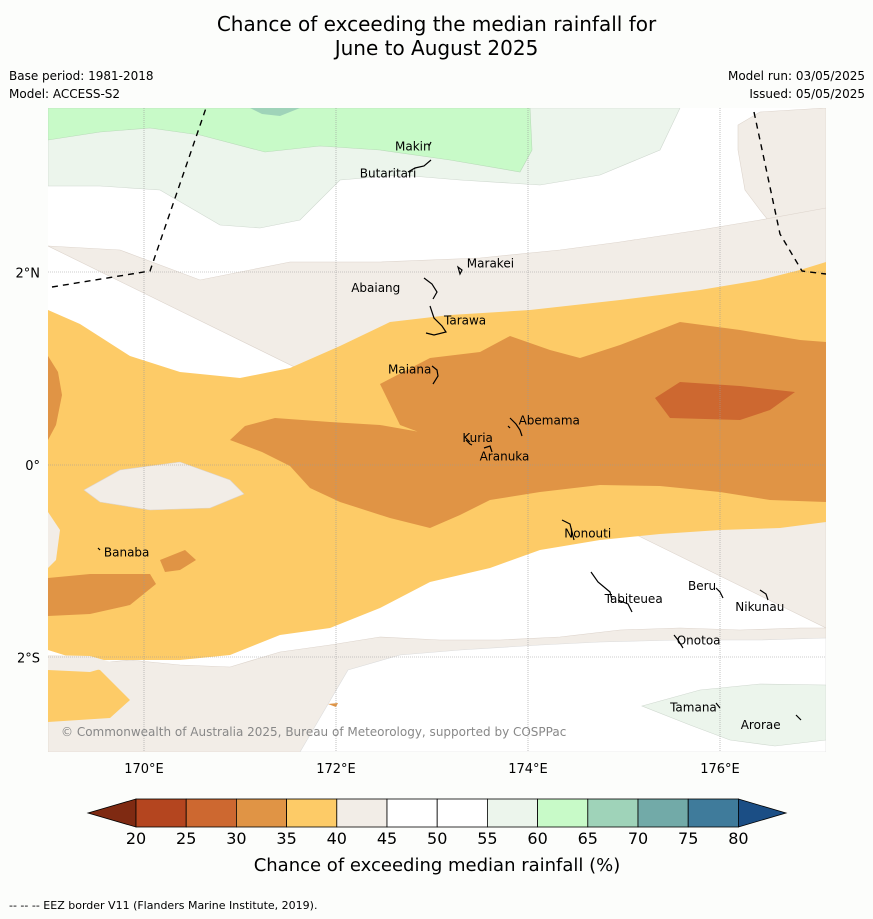 Image resolution: width=873 pixels, height=919 pixels. I want to click on lon-tick-label: 172°E, so click(336, 769).